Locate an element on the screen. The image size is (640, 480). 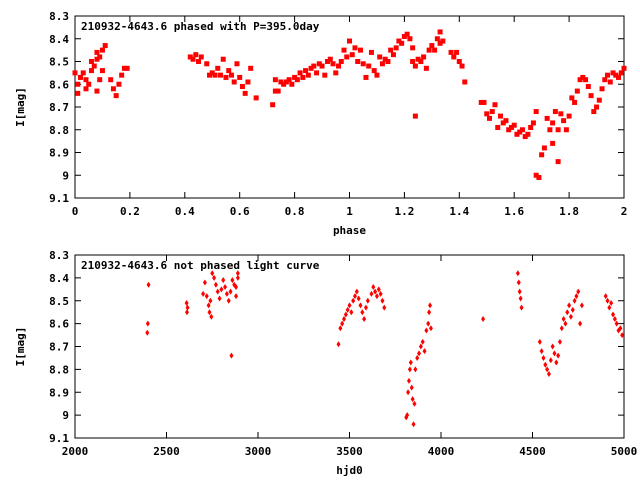
x-tick-label: 3000 is located at coordinates (258, 451).